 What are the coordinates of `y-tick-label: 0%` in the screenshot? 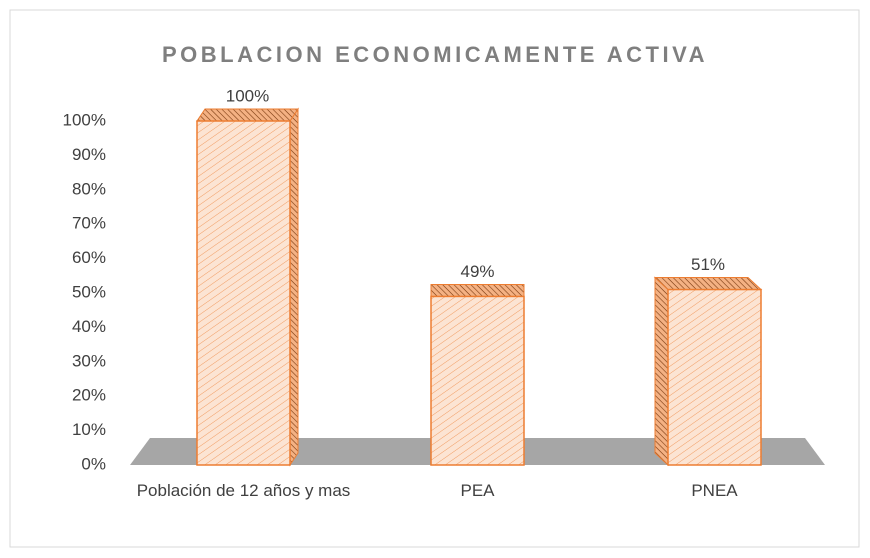 It's located at (93, 463).